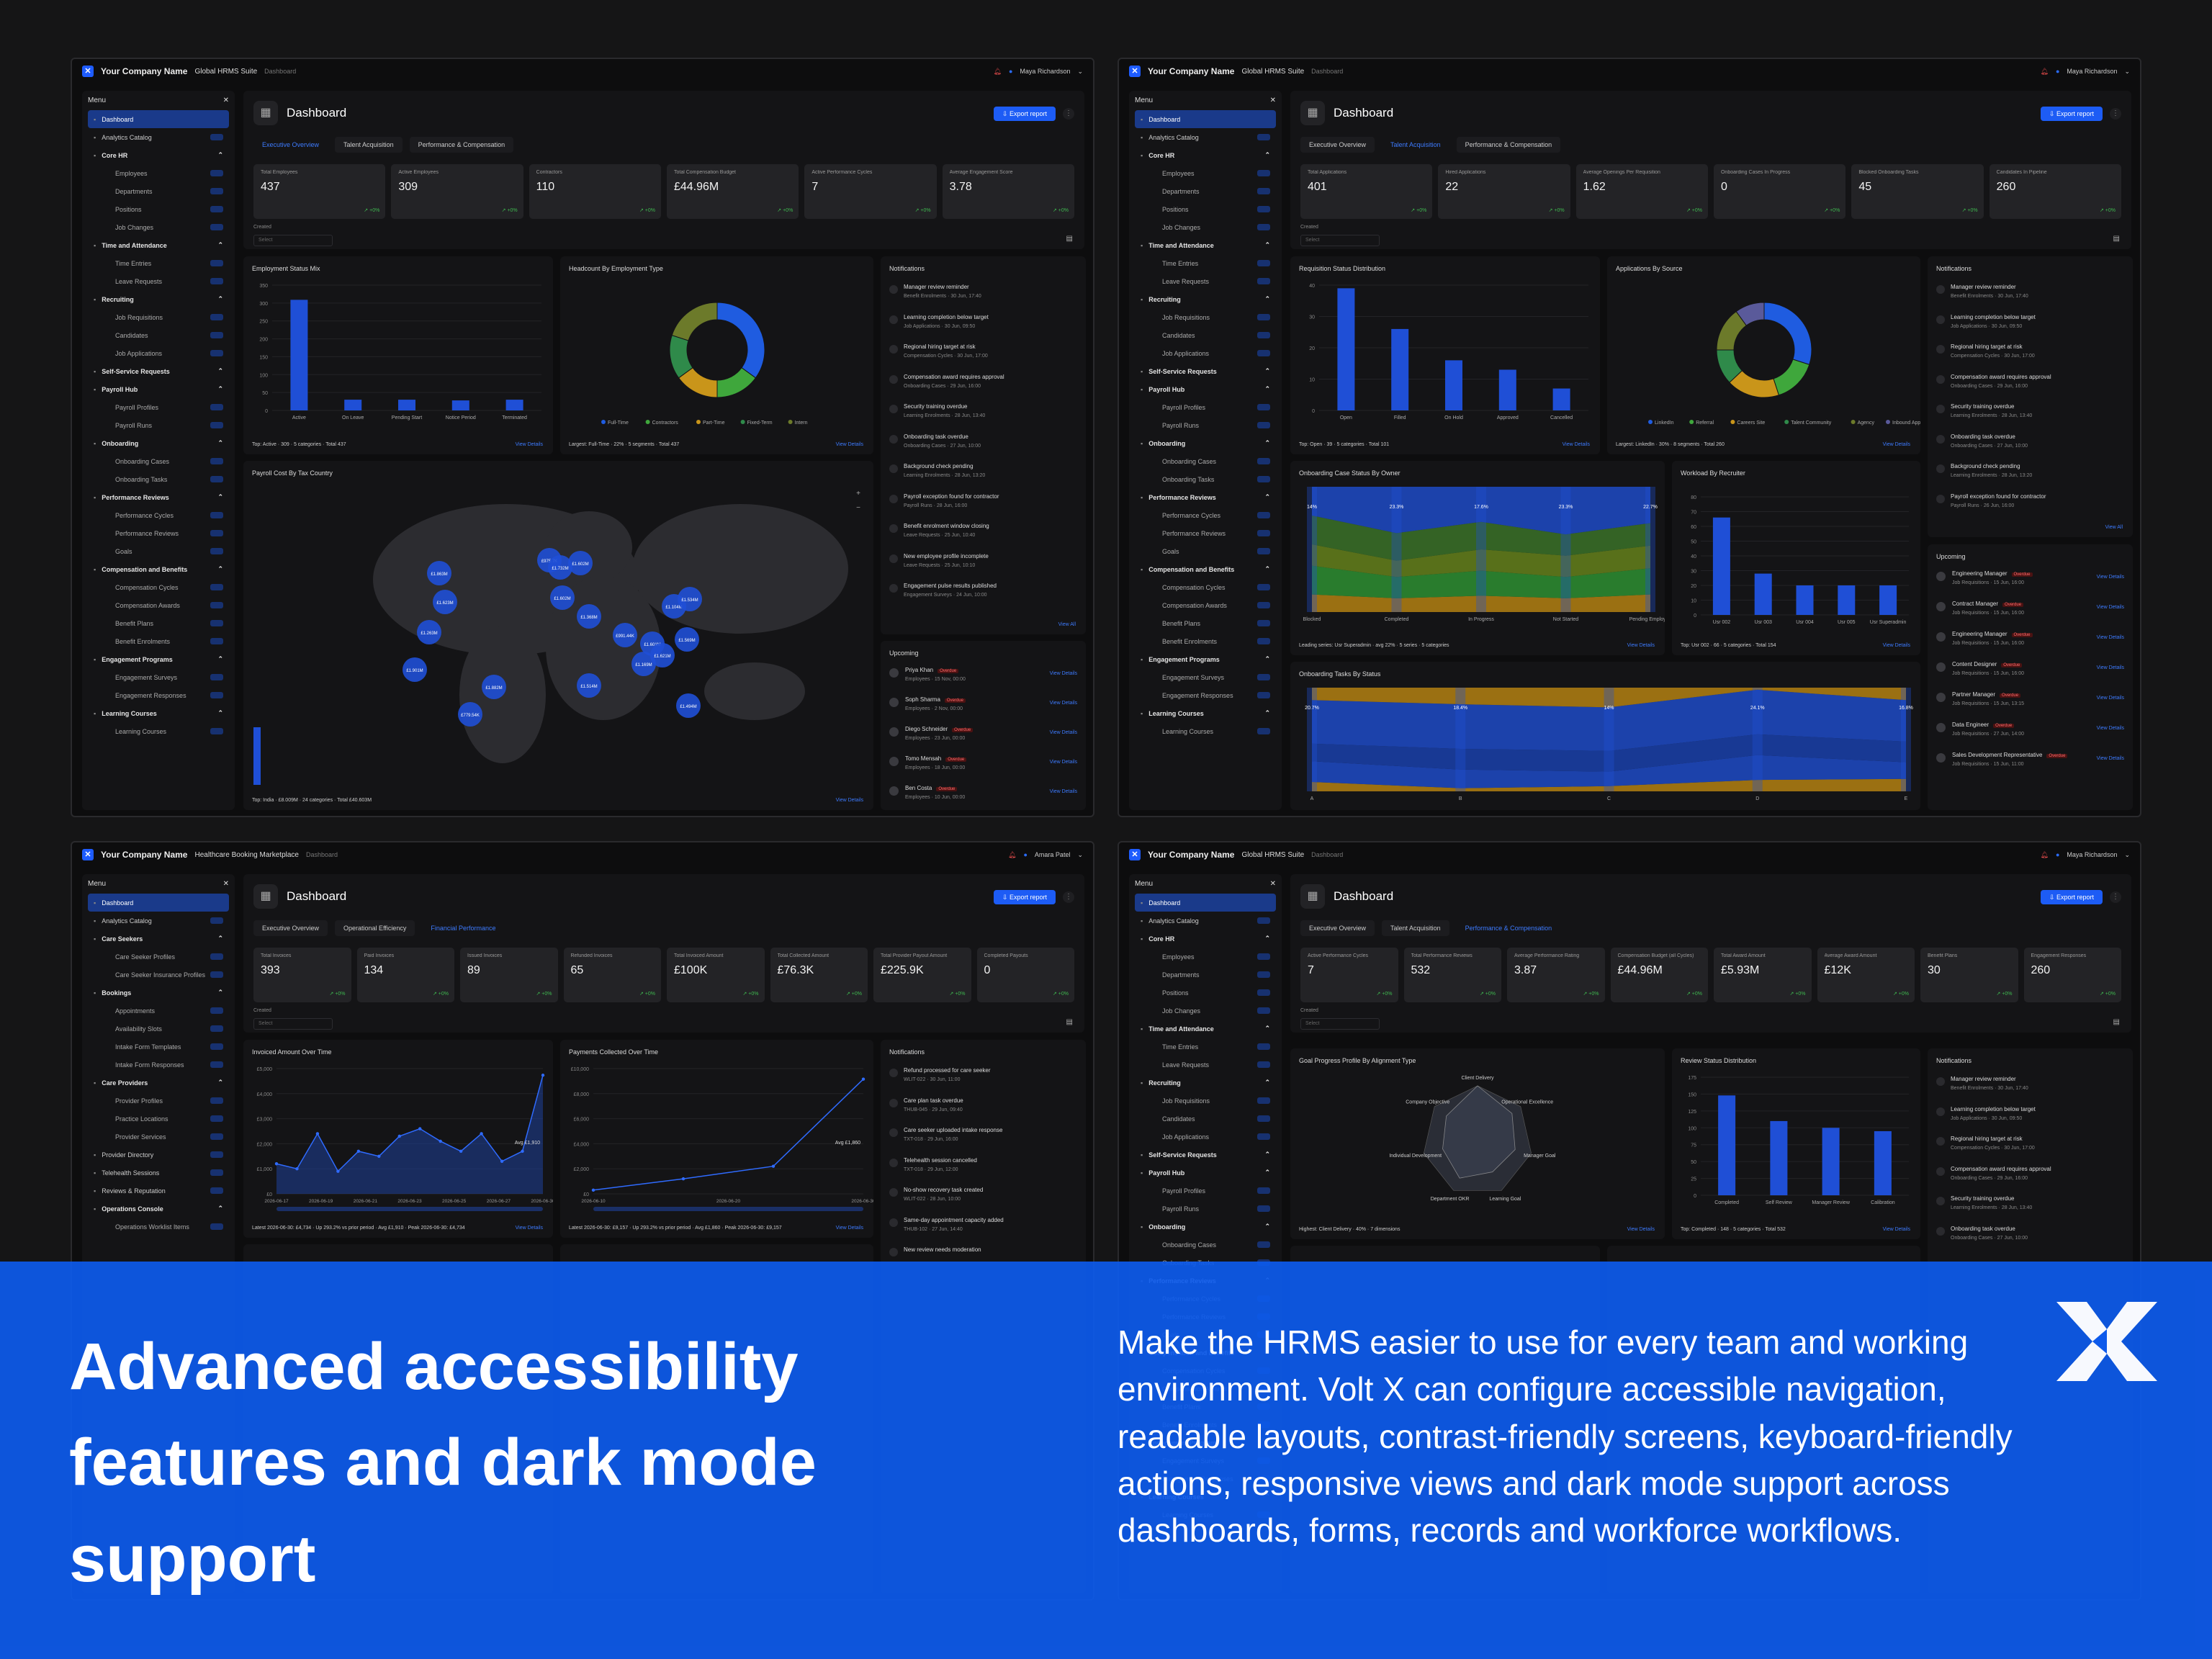 This screenshot has height=1659, width=2212. What do you see at coordinates (369, 145) in the screenshot?
I see `tab: Talent Acquisition` at bounding box center [369, 145].